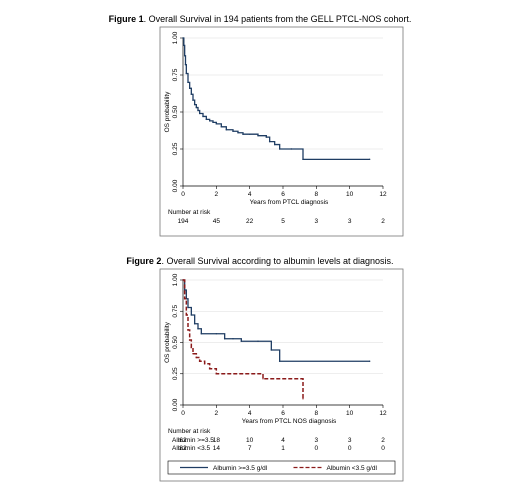 This screenshot has height=489, width=520. What do you see at coordinates (144, 261) in the screenshot?
I see `figure2-caption-prefix: Figure 2` at bounding box center [144, 261].